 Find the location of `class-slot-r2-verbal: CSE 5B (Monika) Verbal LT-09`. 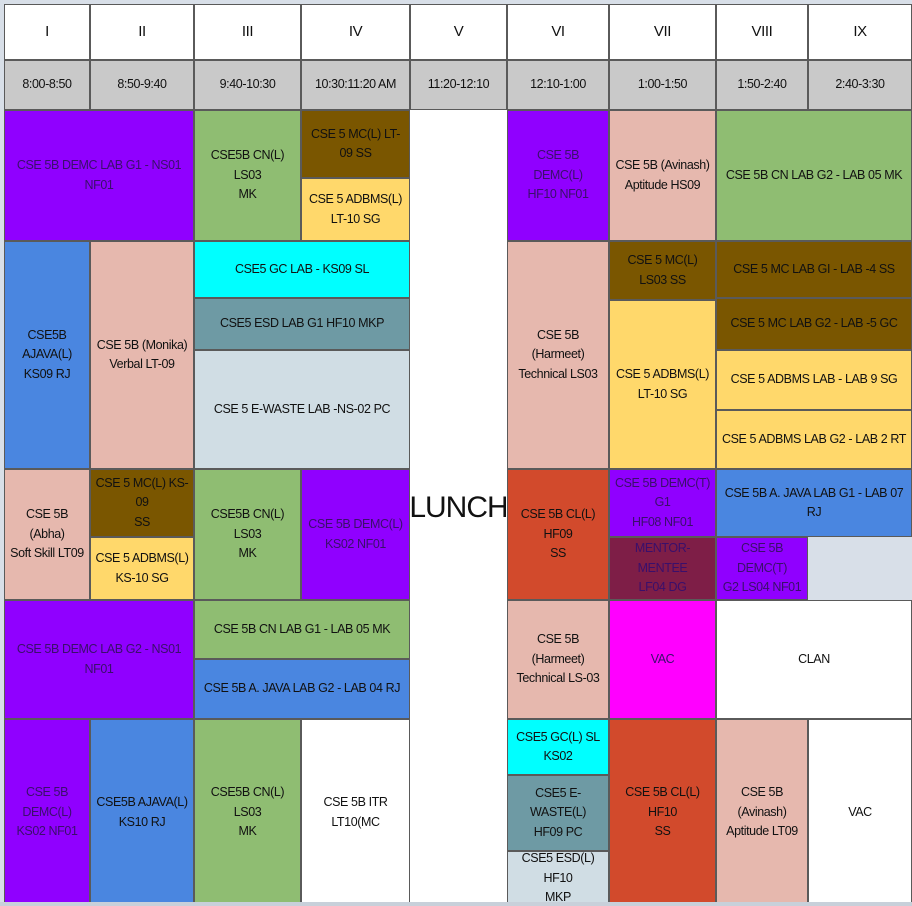

class-slot-r2-verbal: CSE 5B (Monika) Verbal LT-09 is located at coordinates (142, 355).